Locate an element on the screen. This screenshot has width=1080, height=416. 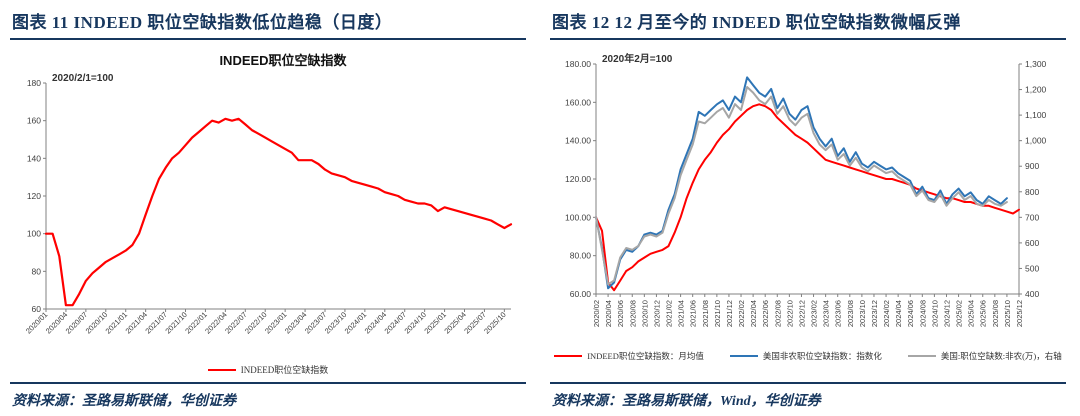
svg-text: 2021/12 is located at coordinates (728, 313).